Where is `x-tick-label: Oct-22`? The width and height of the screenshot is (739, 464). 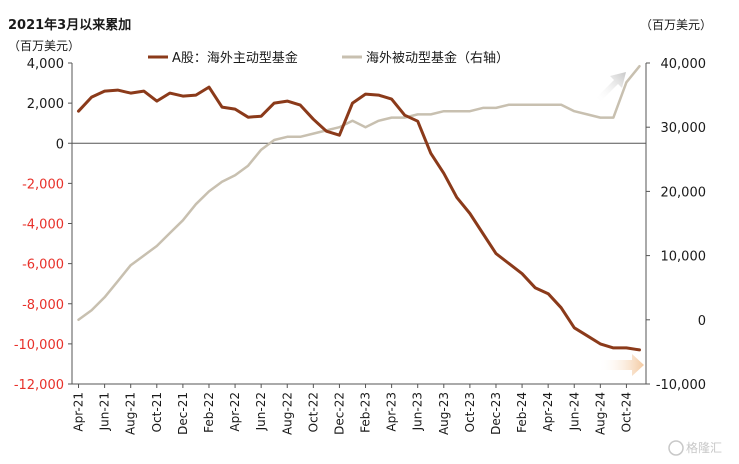 x-tick-label: Oct-22 is located at coordinates (313, 412).